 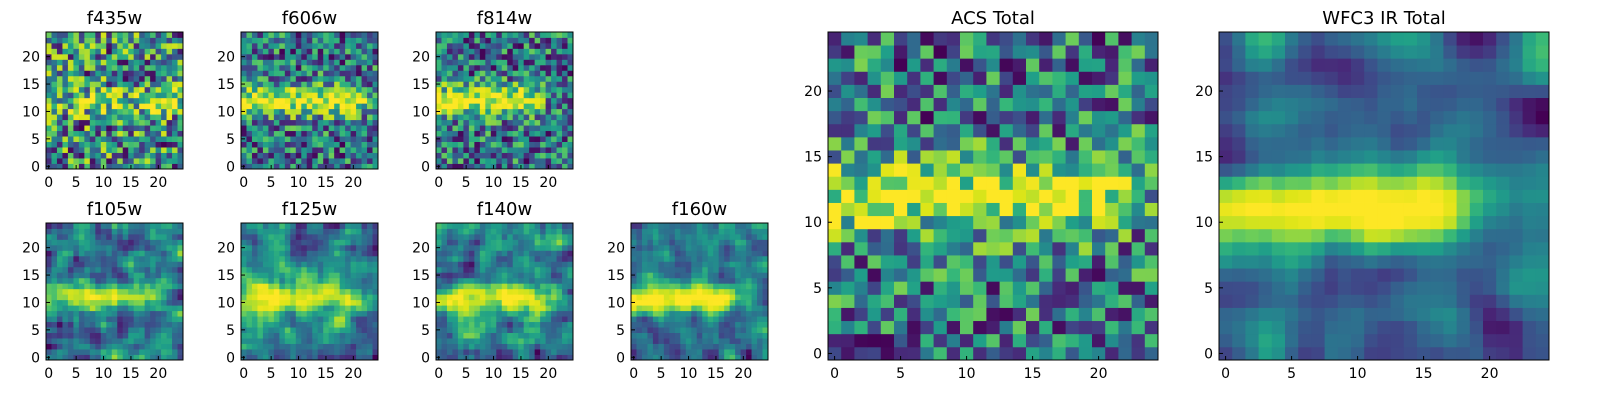 What do you see at coordinates (230, 331) in the screenshot?
I see `y-tick-label: 5` at bounding box center [230, 331].